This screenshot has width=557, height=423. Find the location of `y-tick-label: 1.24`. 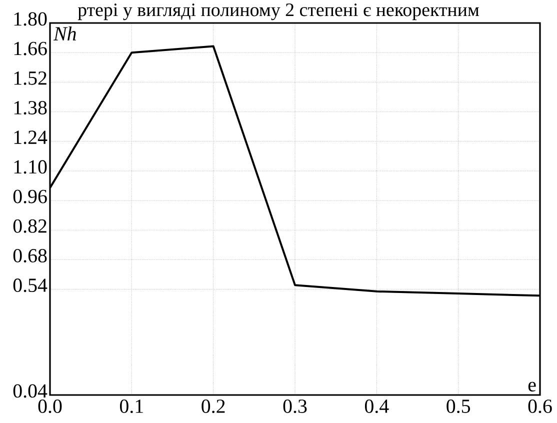

y-tick-label: 1.24 is located at coordinates (31, 137).